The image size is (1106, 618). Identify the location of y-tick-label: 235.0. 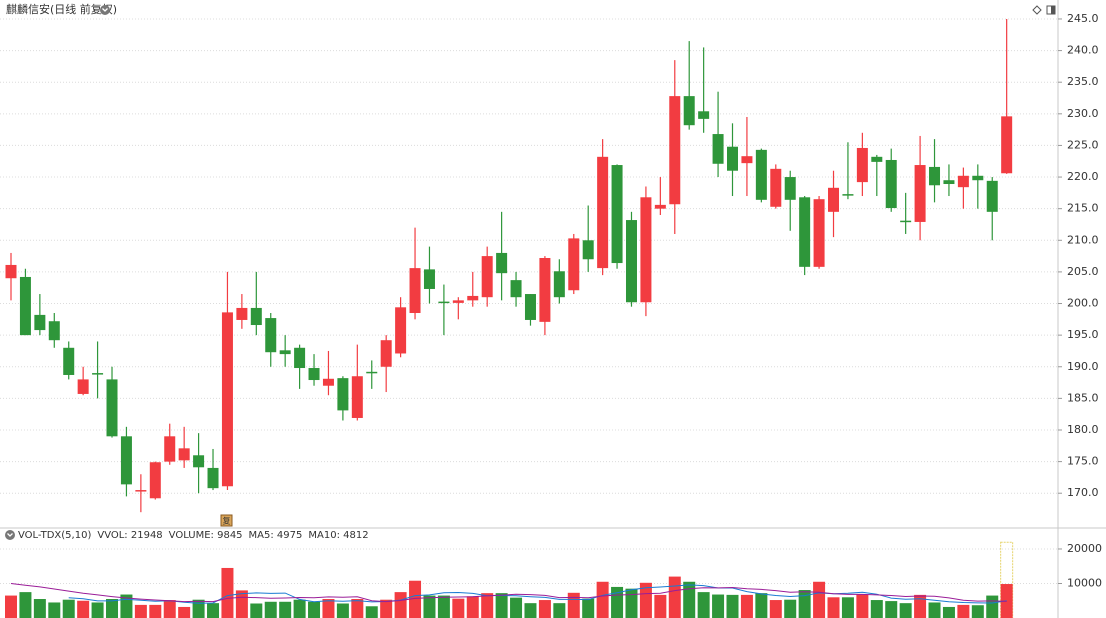
(1083, 81).